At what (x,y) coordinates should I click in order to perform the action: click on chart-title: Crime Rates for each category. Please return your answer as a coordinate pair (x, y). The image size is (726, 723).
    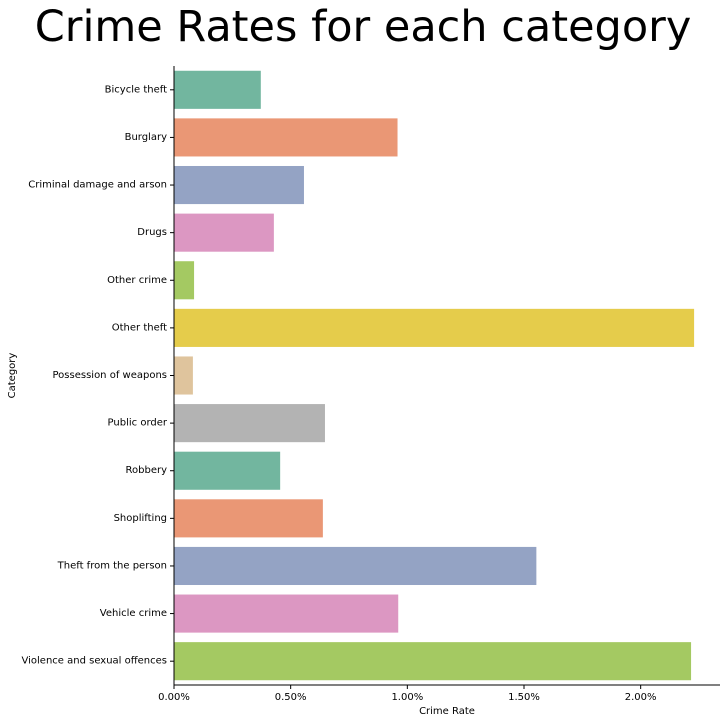
    Looking at the image, I should click on (363, 27).